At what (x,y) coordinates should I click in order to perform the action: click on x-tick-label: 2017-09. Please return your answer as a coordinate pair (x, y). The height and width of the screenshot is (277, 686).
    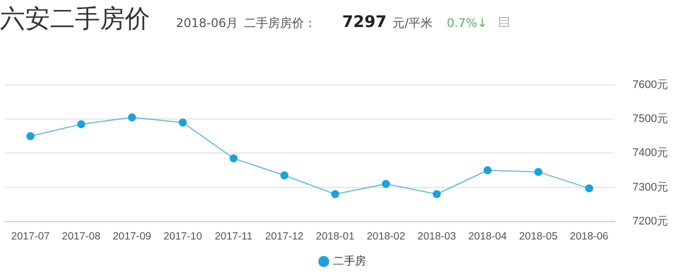
    Looking at the image, I should click on (132, 236).